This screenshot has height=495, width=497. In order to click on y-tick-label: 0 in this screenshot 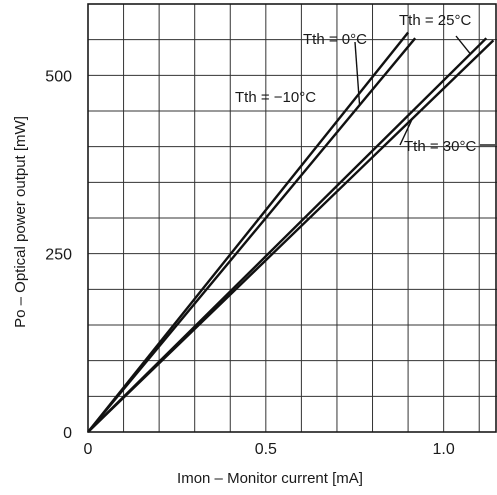, I will do `click(67, 433)`.